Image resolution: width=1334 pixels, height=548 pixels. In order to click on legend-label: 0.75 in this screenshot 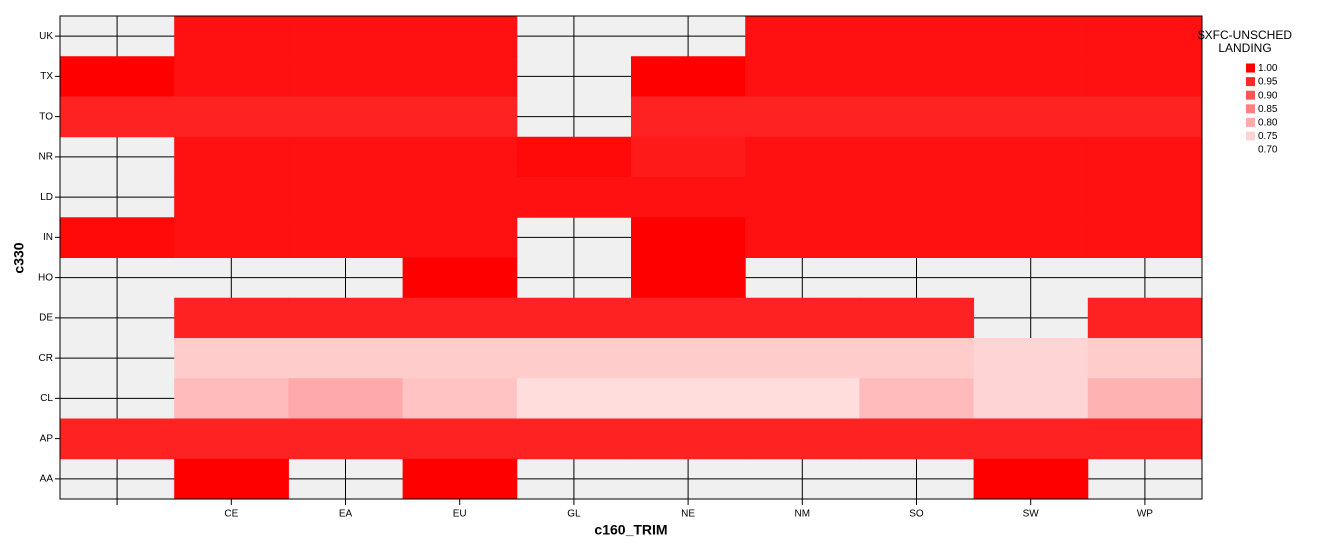, I will do `click(1268, 136)`.